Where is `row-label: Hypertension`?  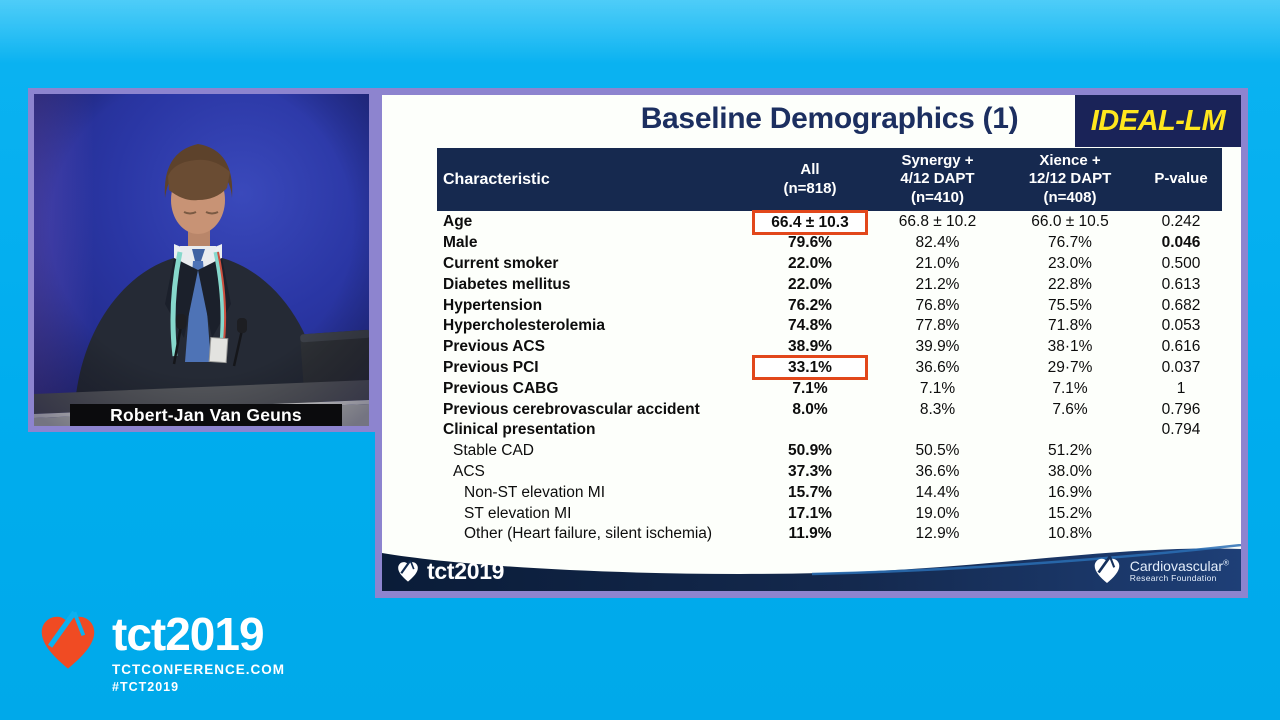 row-label: Hypertension is located at coordinates (493, 305).